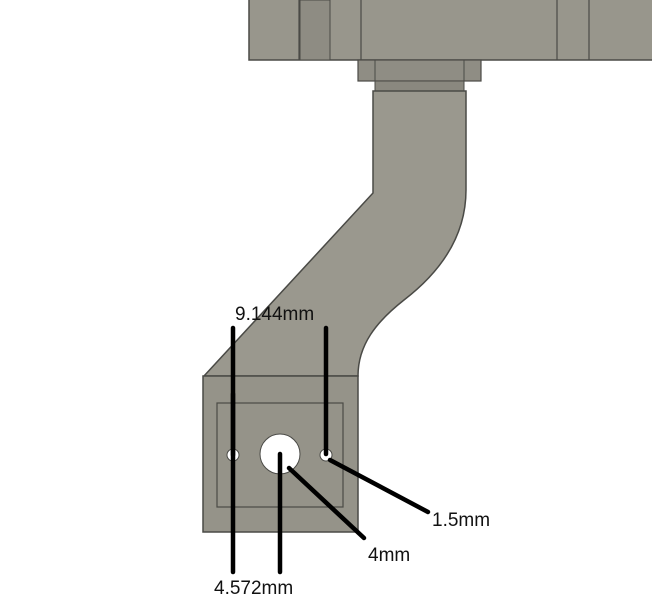  Describe the element at coordinates (253, 588) in the screenshot. I see `dimension-label-4572: 4.572mm` at that location.